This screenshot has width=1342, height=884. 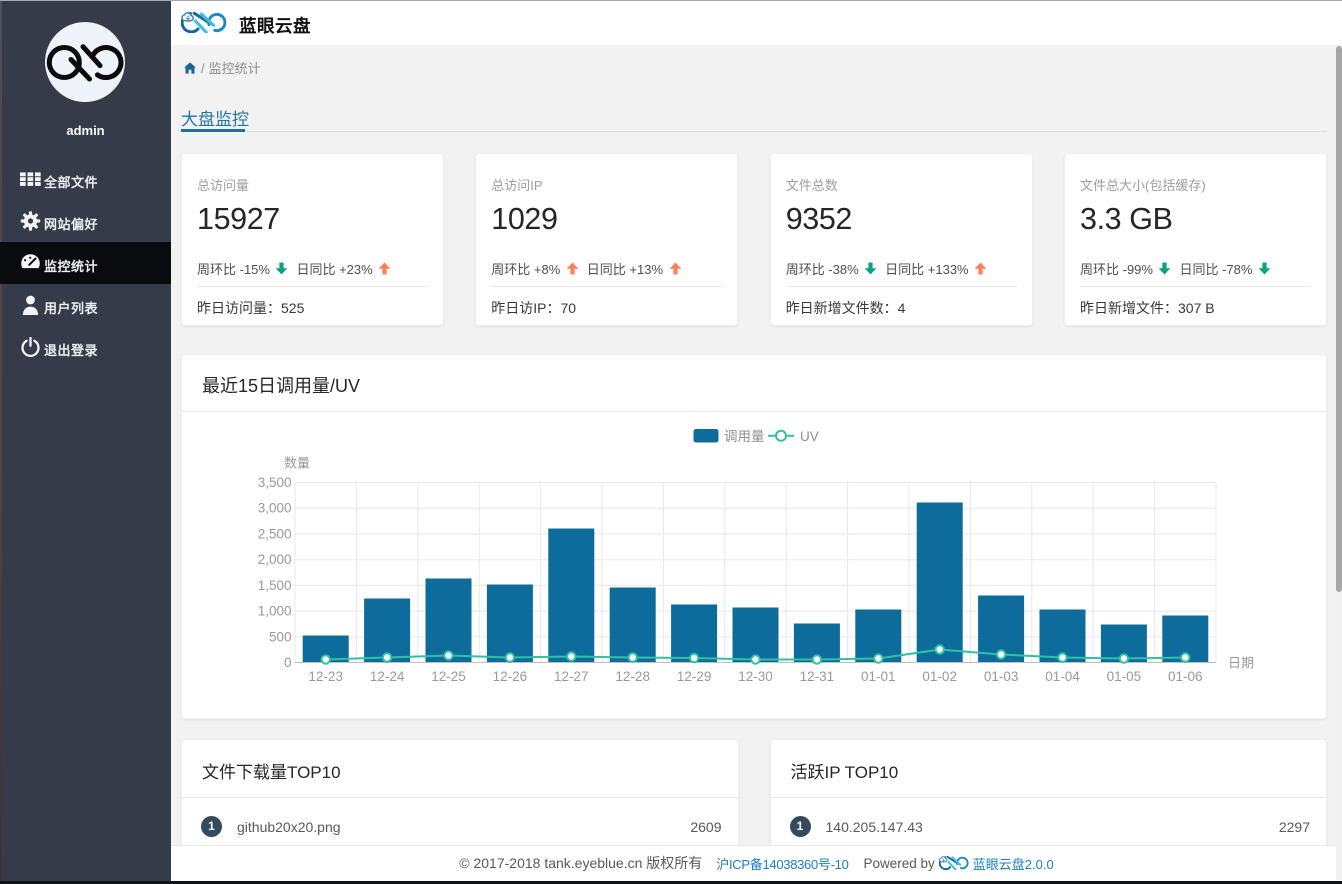 I want to click on svg-text: 1,500, so click(x=275, y=584).